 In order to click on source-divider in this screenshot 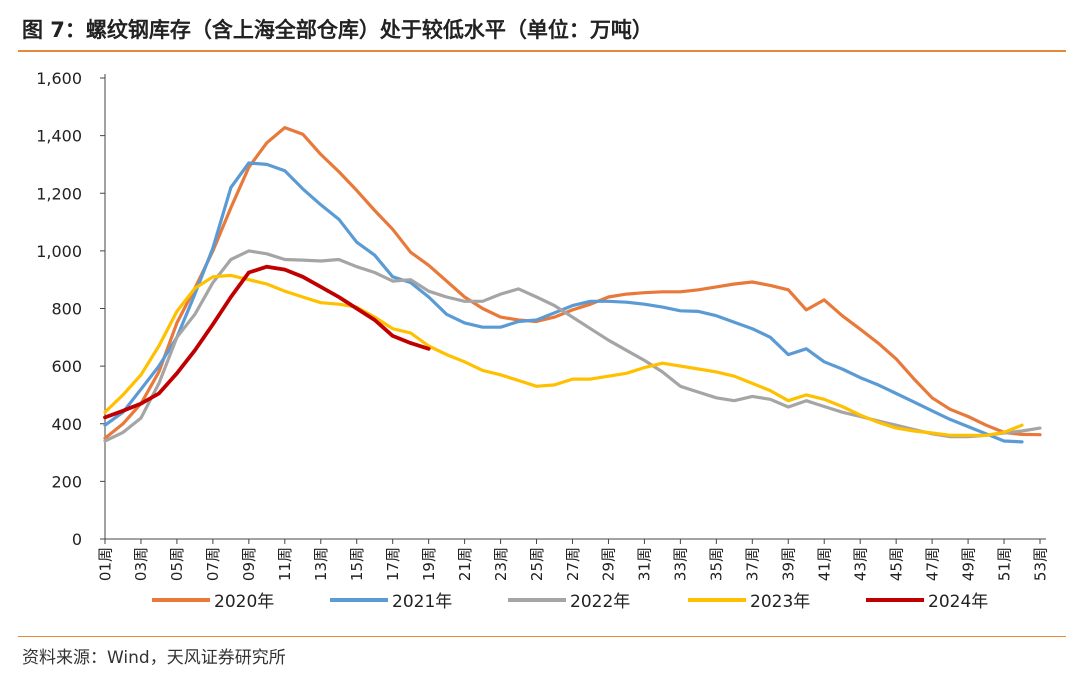, I will do `click(542, 636)`.